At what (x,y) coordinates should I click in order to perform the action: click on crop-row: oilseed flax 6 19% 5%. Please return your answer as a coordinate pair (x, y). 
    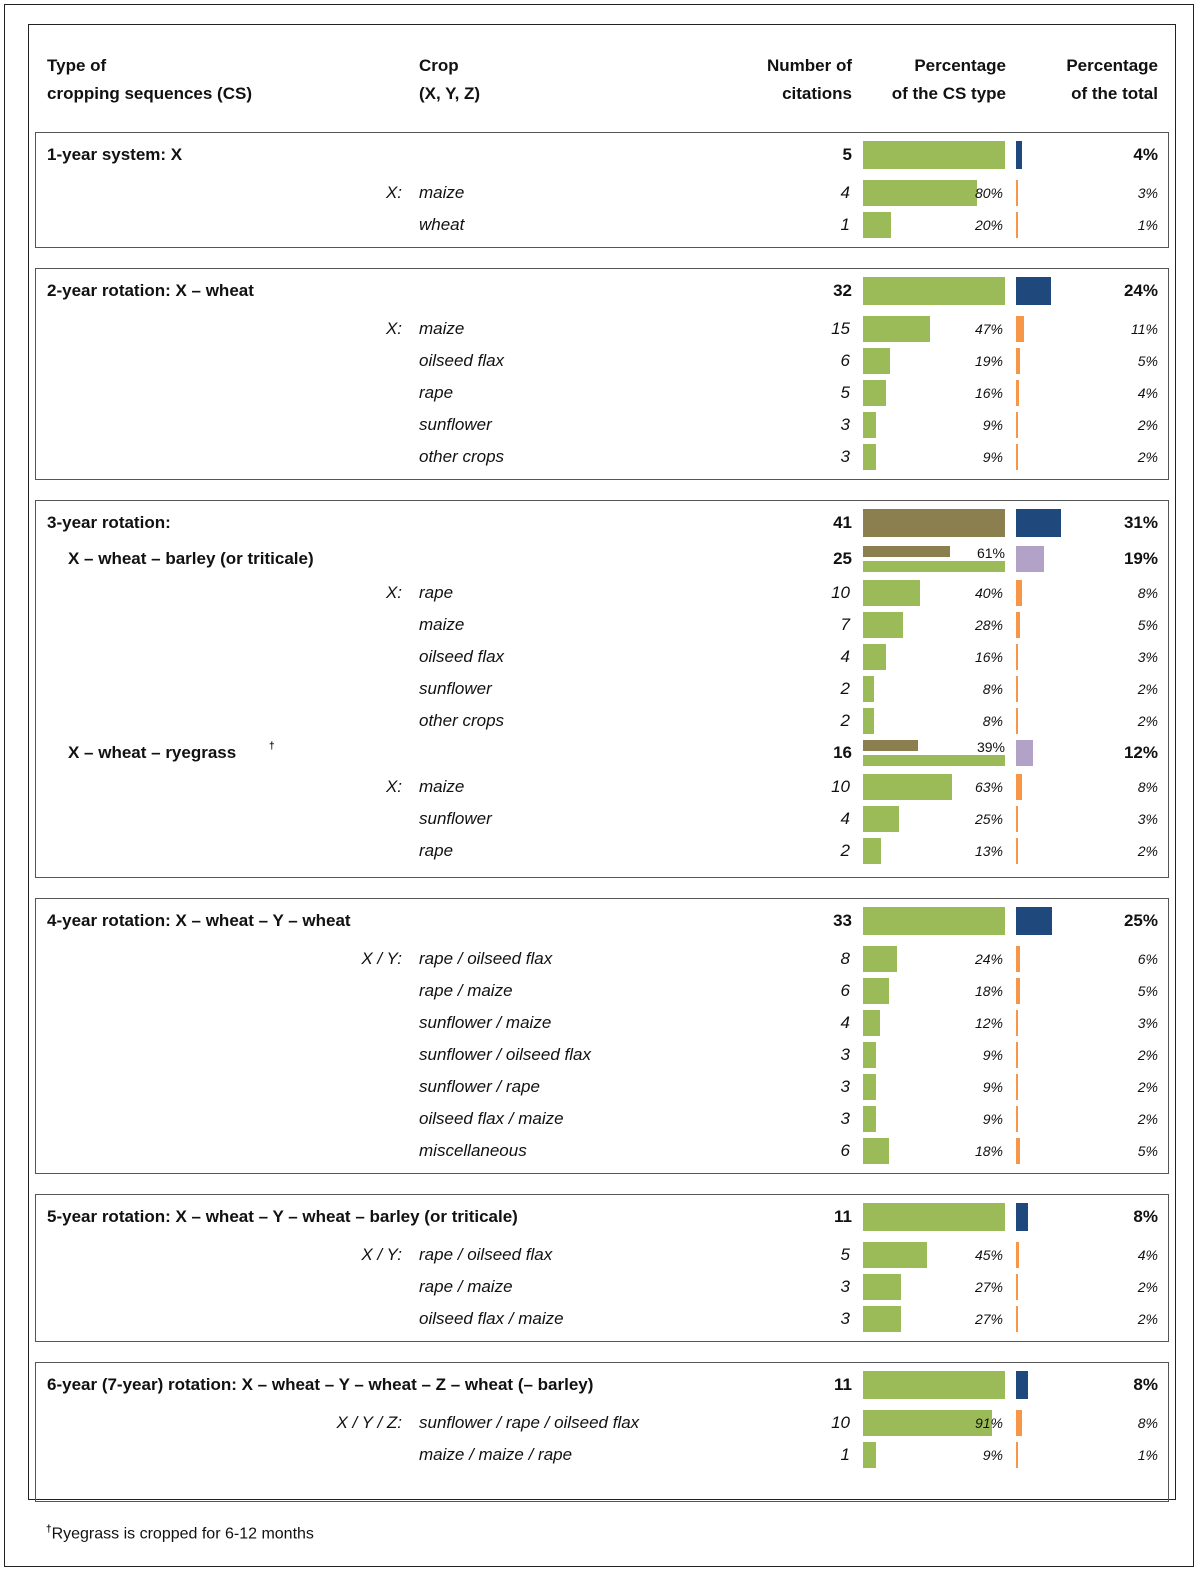
    Looking at the image, I should click on (600, 361).